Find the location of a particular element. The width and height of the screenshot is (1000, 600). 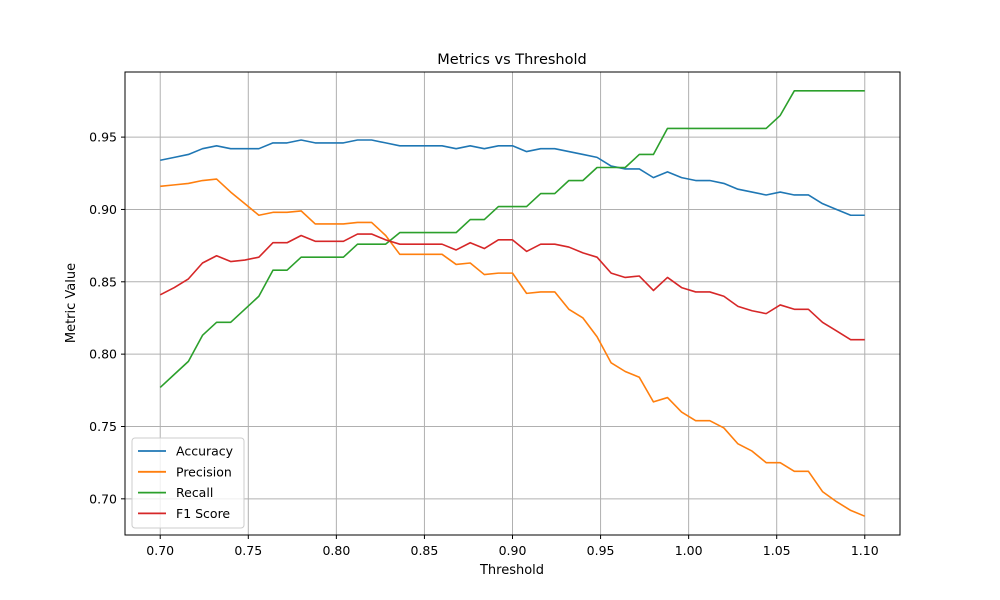

x-axis-ticks: 0.70 0.75 0.80 0.85 0.90 0.95 1.00 1.05 1.10 is located at coordinates (512, 546).